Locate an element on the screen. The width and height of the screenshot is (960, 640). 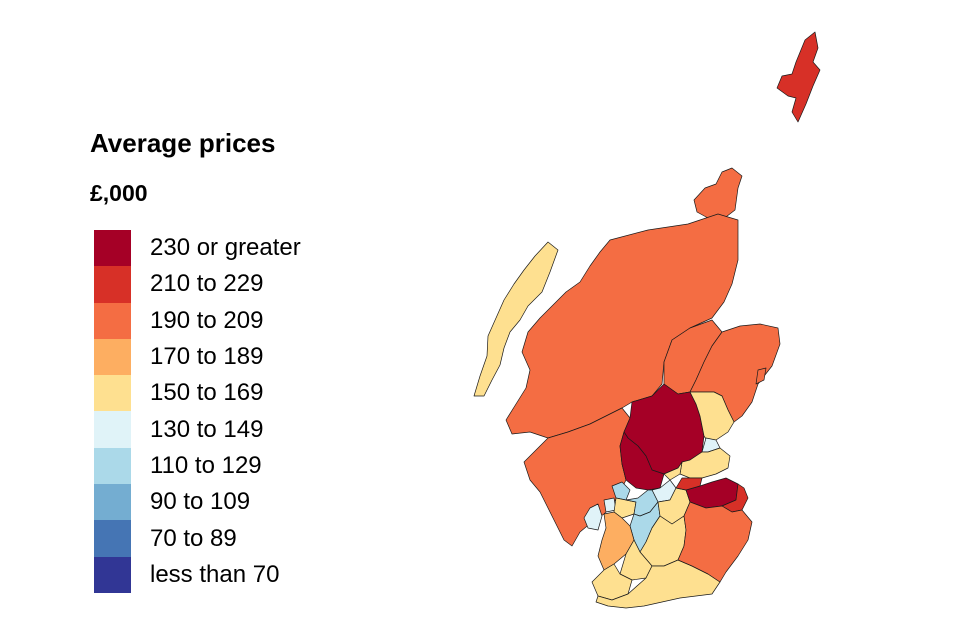
region-fife is located at coordinates (705, 463).